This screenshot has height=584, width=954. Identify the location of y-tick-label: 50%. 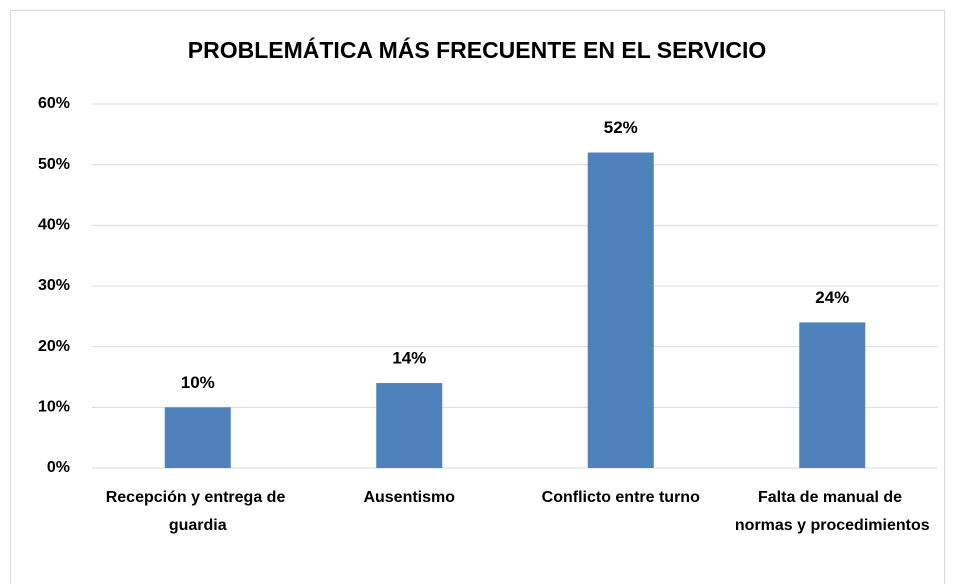
(54, 164).